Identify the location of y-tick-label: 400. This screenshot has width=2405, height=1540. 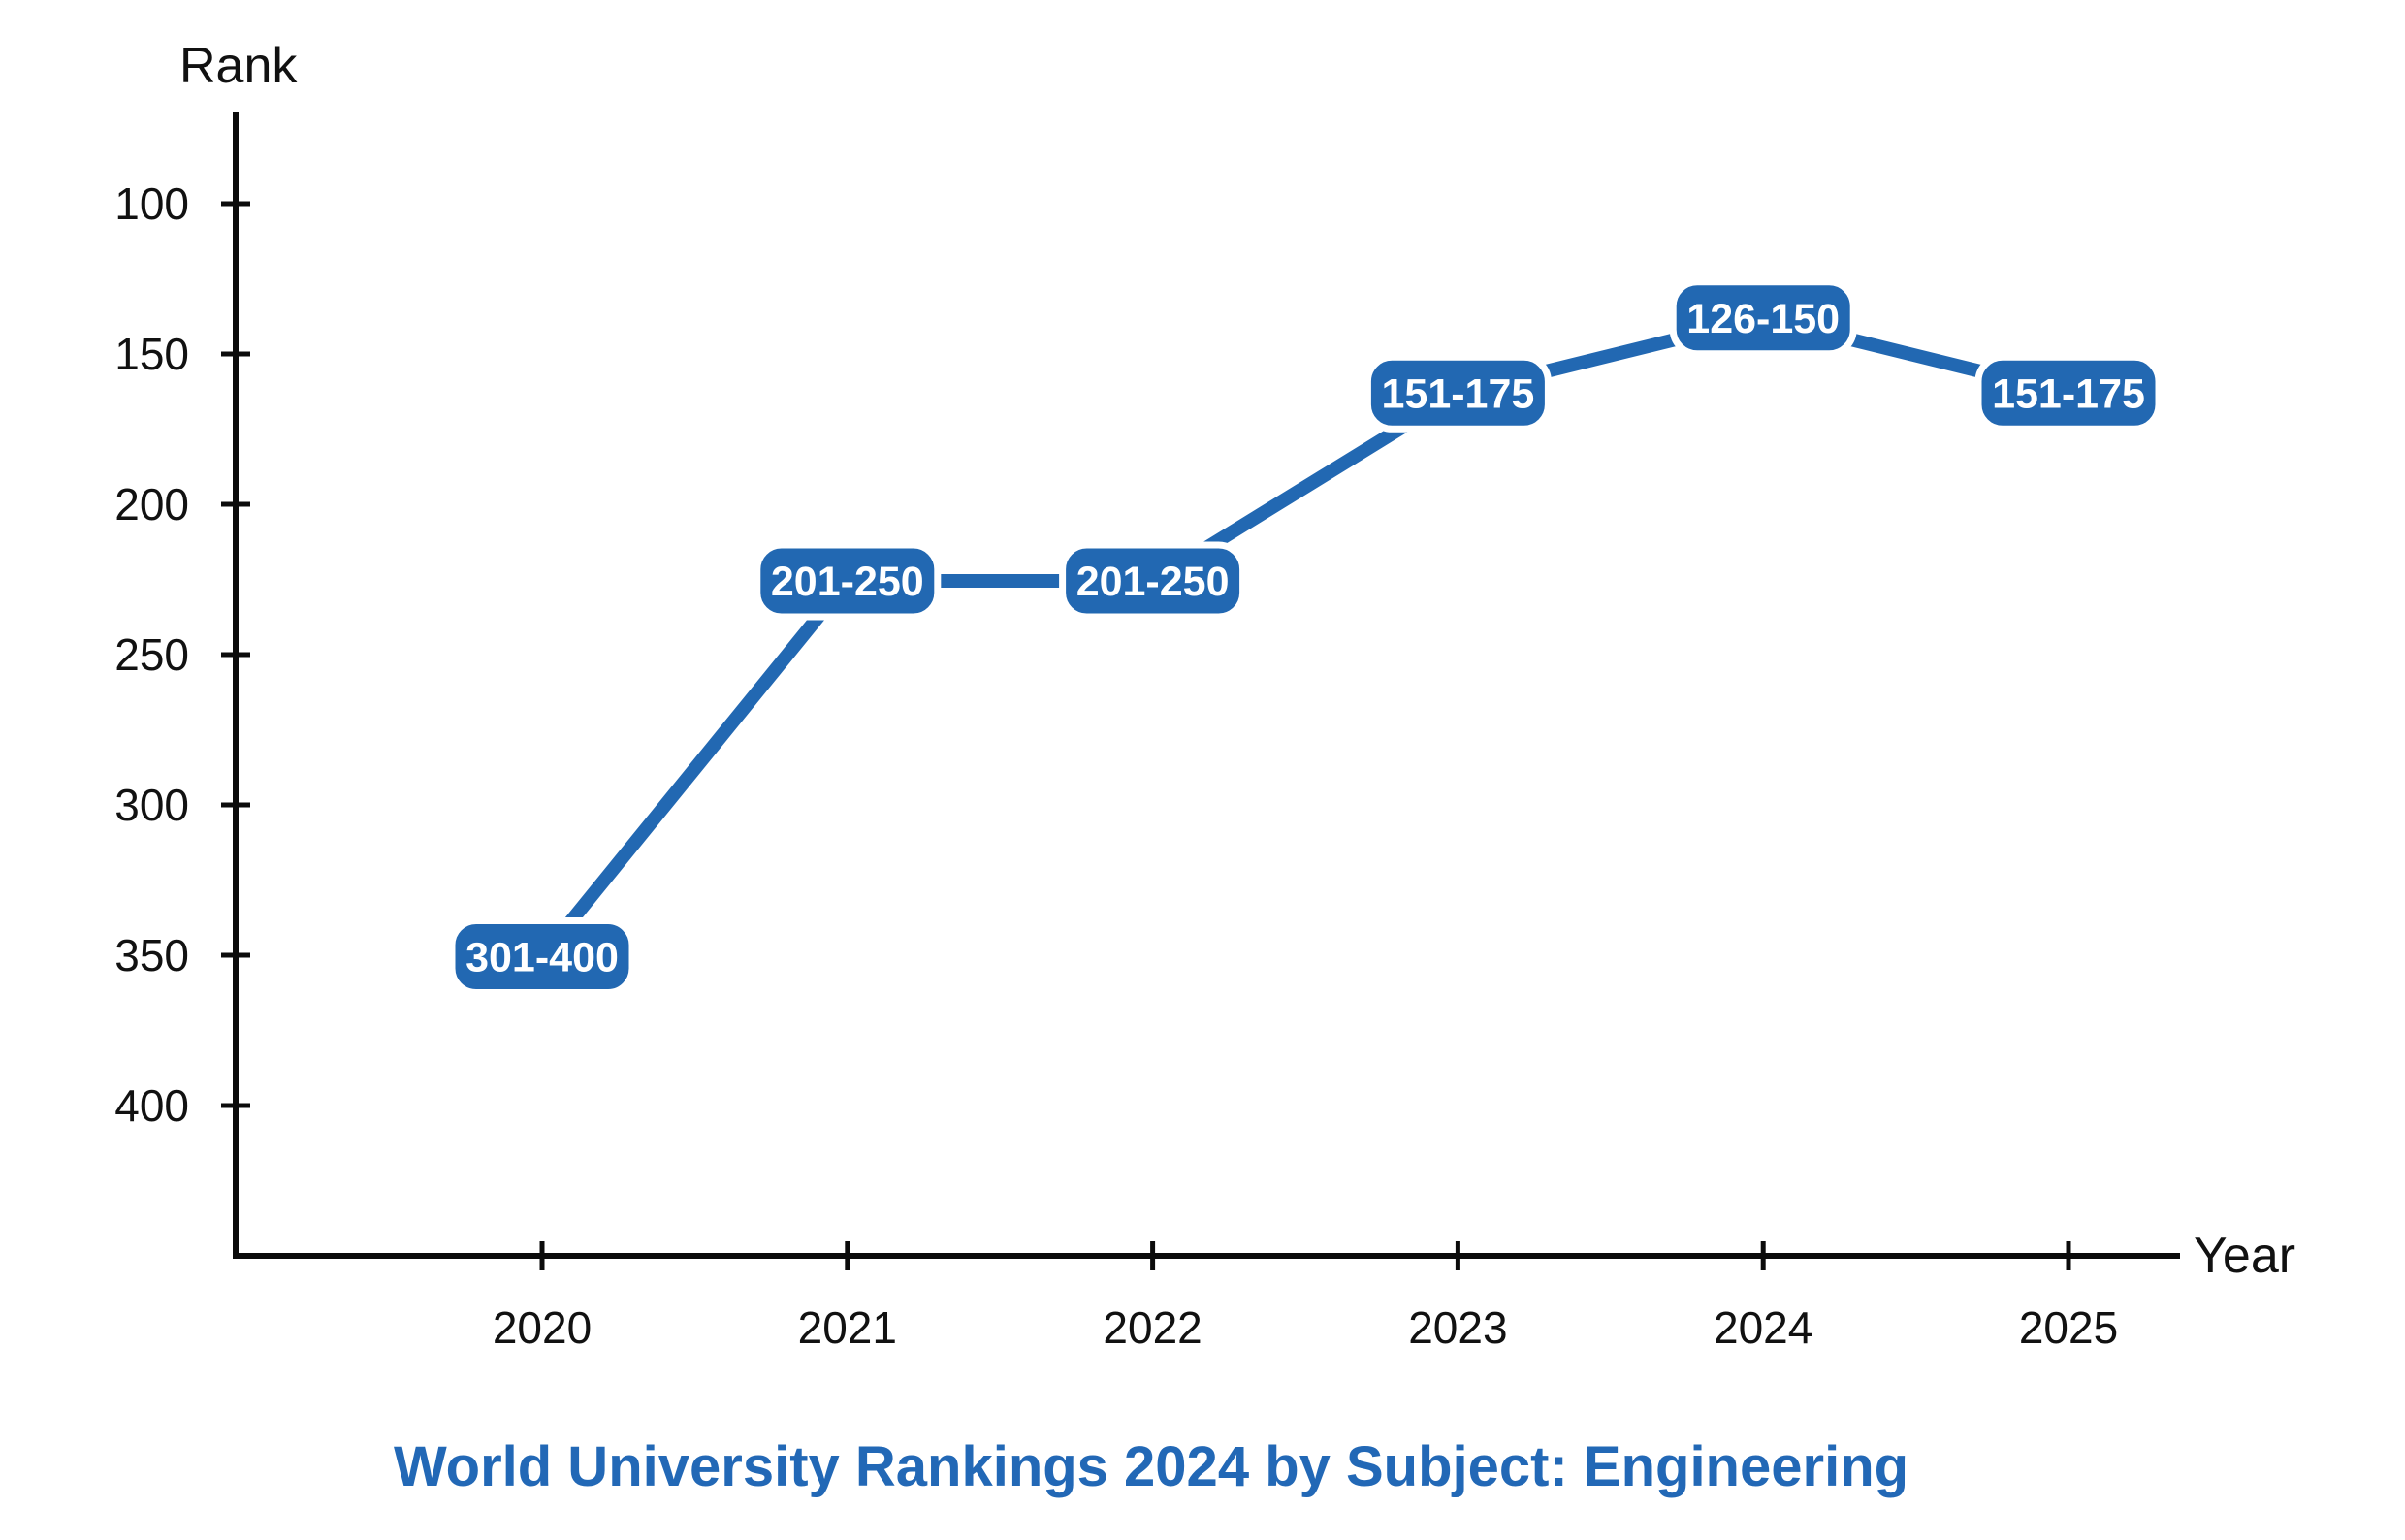
(151, 1105).